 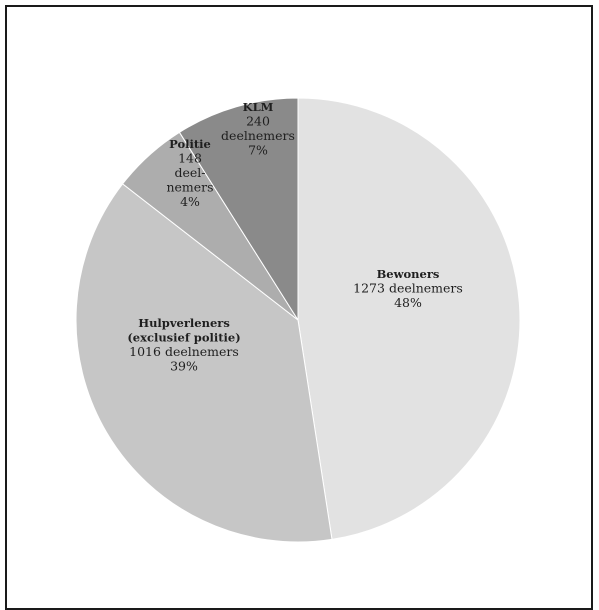 I want to click on slice-label-line: 48%, so click(x=408, y=302).